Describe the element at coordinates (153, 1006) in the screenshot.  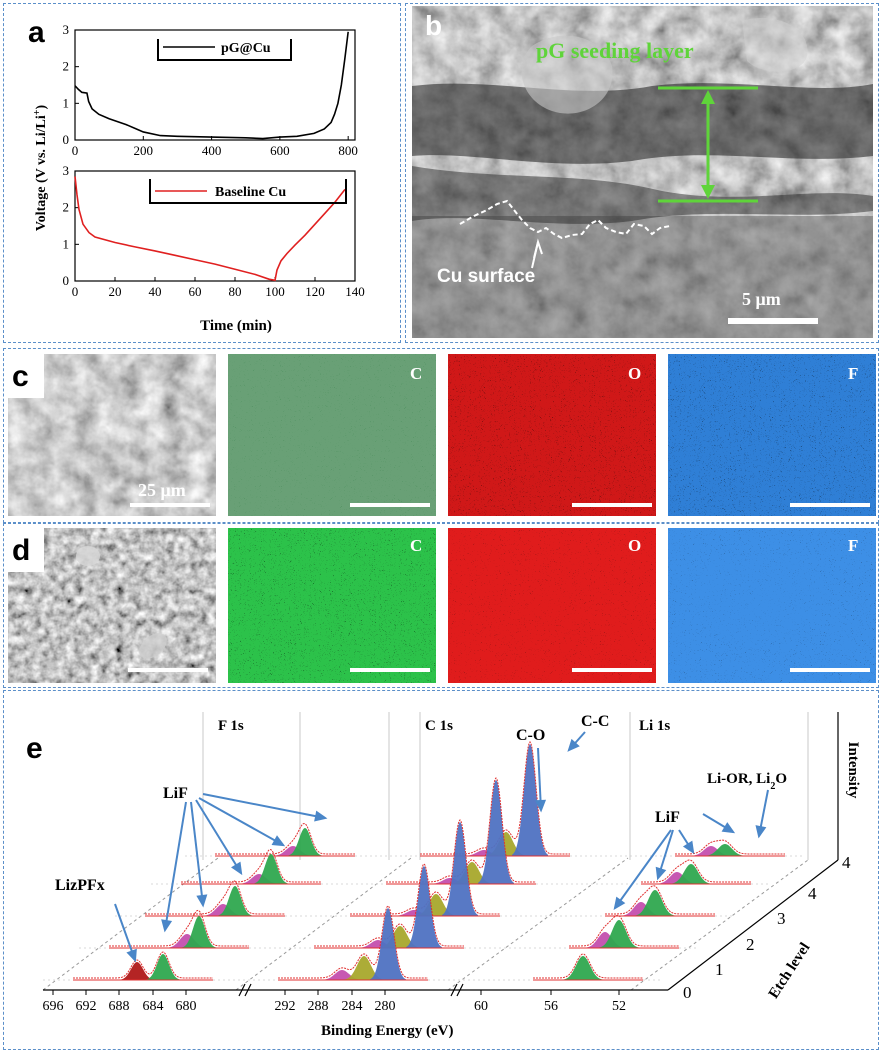
I see `x-tick-label: 684` at that location.